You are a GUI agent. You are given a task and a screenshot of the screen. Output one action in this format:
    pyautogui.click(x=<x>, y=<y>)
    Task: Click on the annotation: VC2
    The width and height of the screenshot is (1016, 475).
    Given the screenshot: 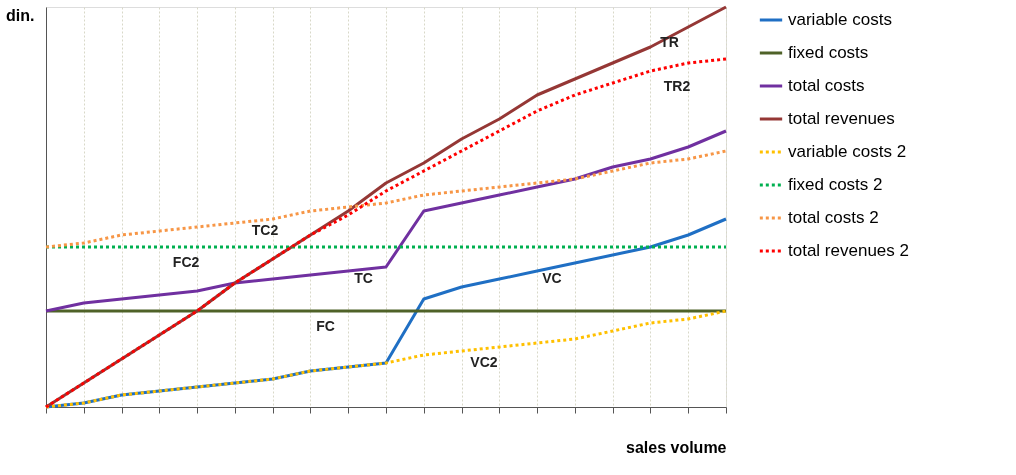 What is the action you would take?
    pyautogui.click(x=484, y=362)
    